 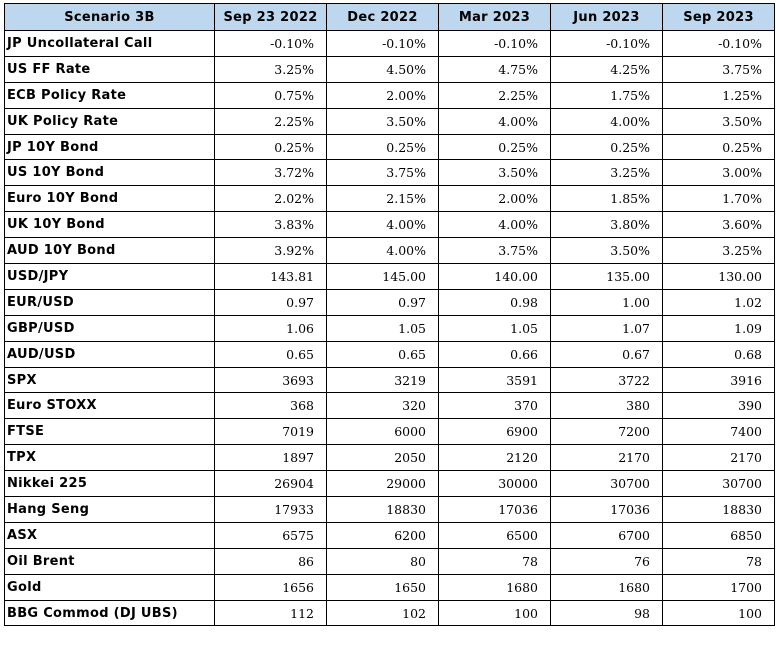 What do you see at coordinates (389, 380) in the screenshot?
I see `table-row: SPX 3693 3219 3591 3722 3916` at bounding box center [389, 380].